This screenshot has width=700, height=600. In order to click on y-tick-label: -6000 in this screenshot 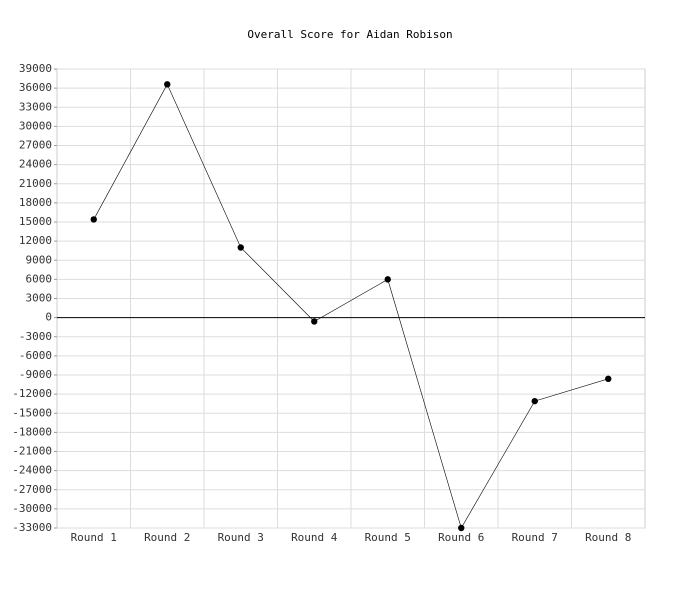, I will do `click(35, 355)`.